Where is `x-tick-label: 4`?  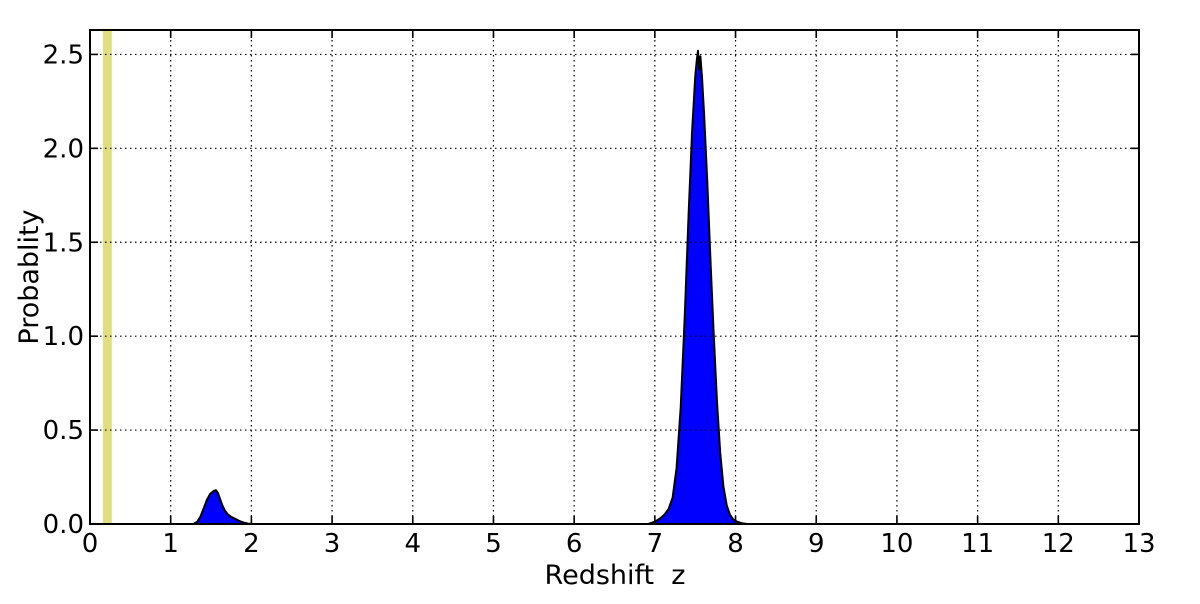 x-tick-label: 4 is located at coordinates (412, 544).